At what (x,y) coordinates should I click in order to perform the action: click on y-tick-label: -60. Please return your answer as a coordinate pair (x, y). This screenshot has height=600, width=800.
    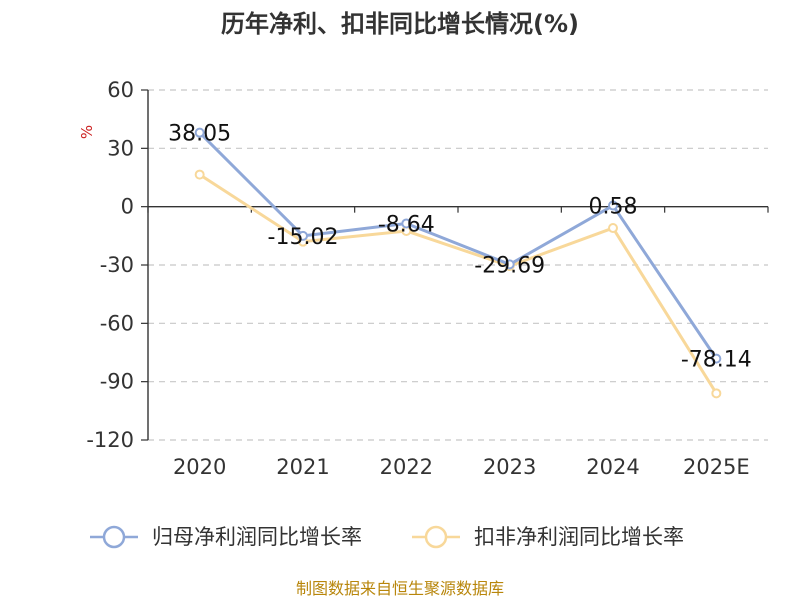
    Looking at the image, I should click on (117, 323).